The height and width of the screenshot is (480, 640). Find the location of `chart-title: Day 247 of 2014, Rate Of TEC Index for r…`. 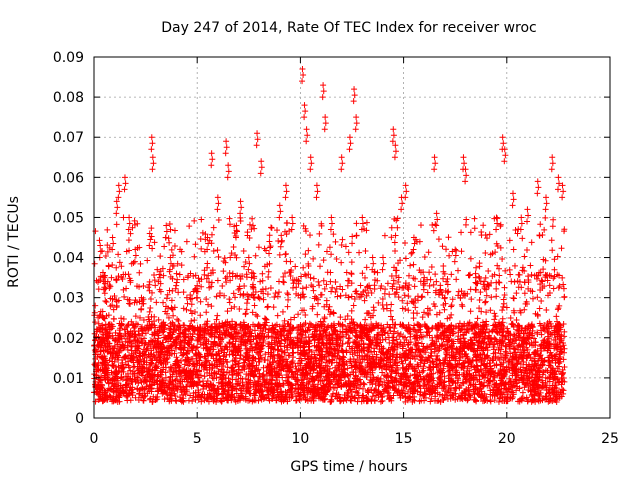

chart-title: Day 247 of 2014, Rate Of TEC Index for r… is located at coordinates (349, 28).